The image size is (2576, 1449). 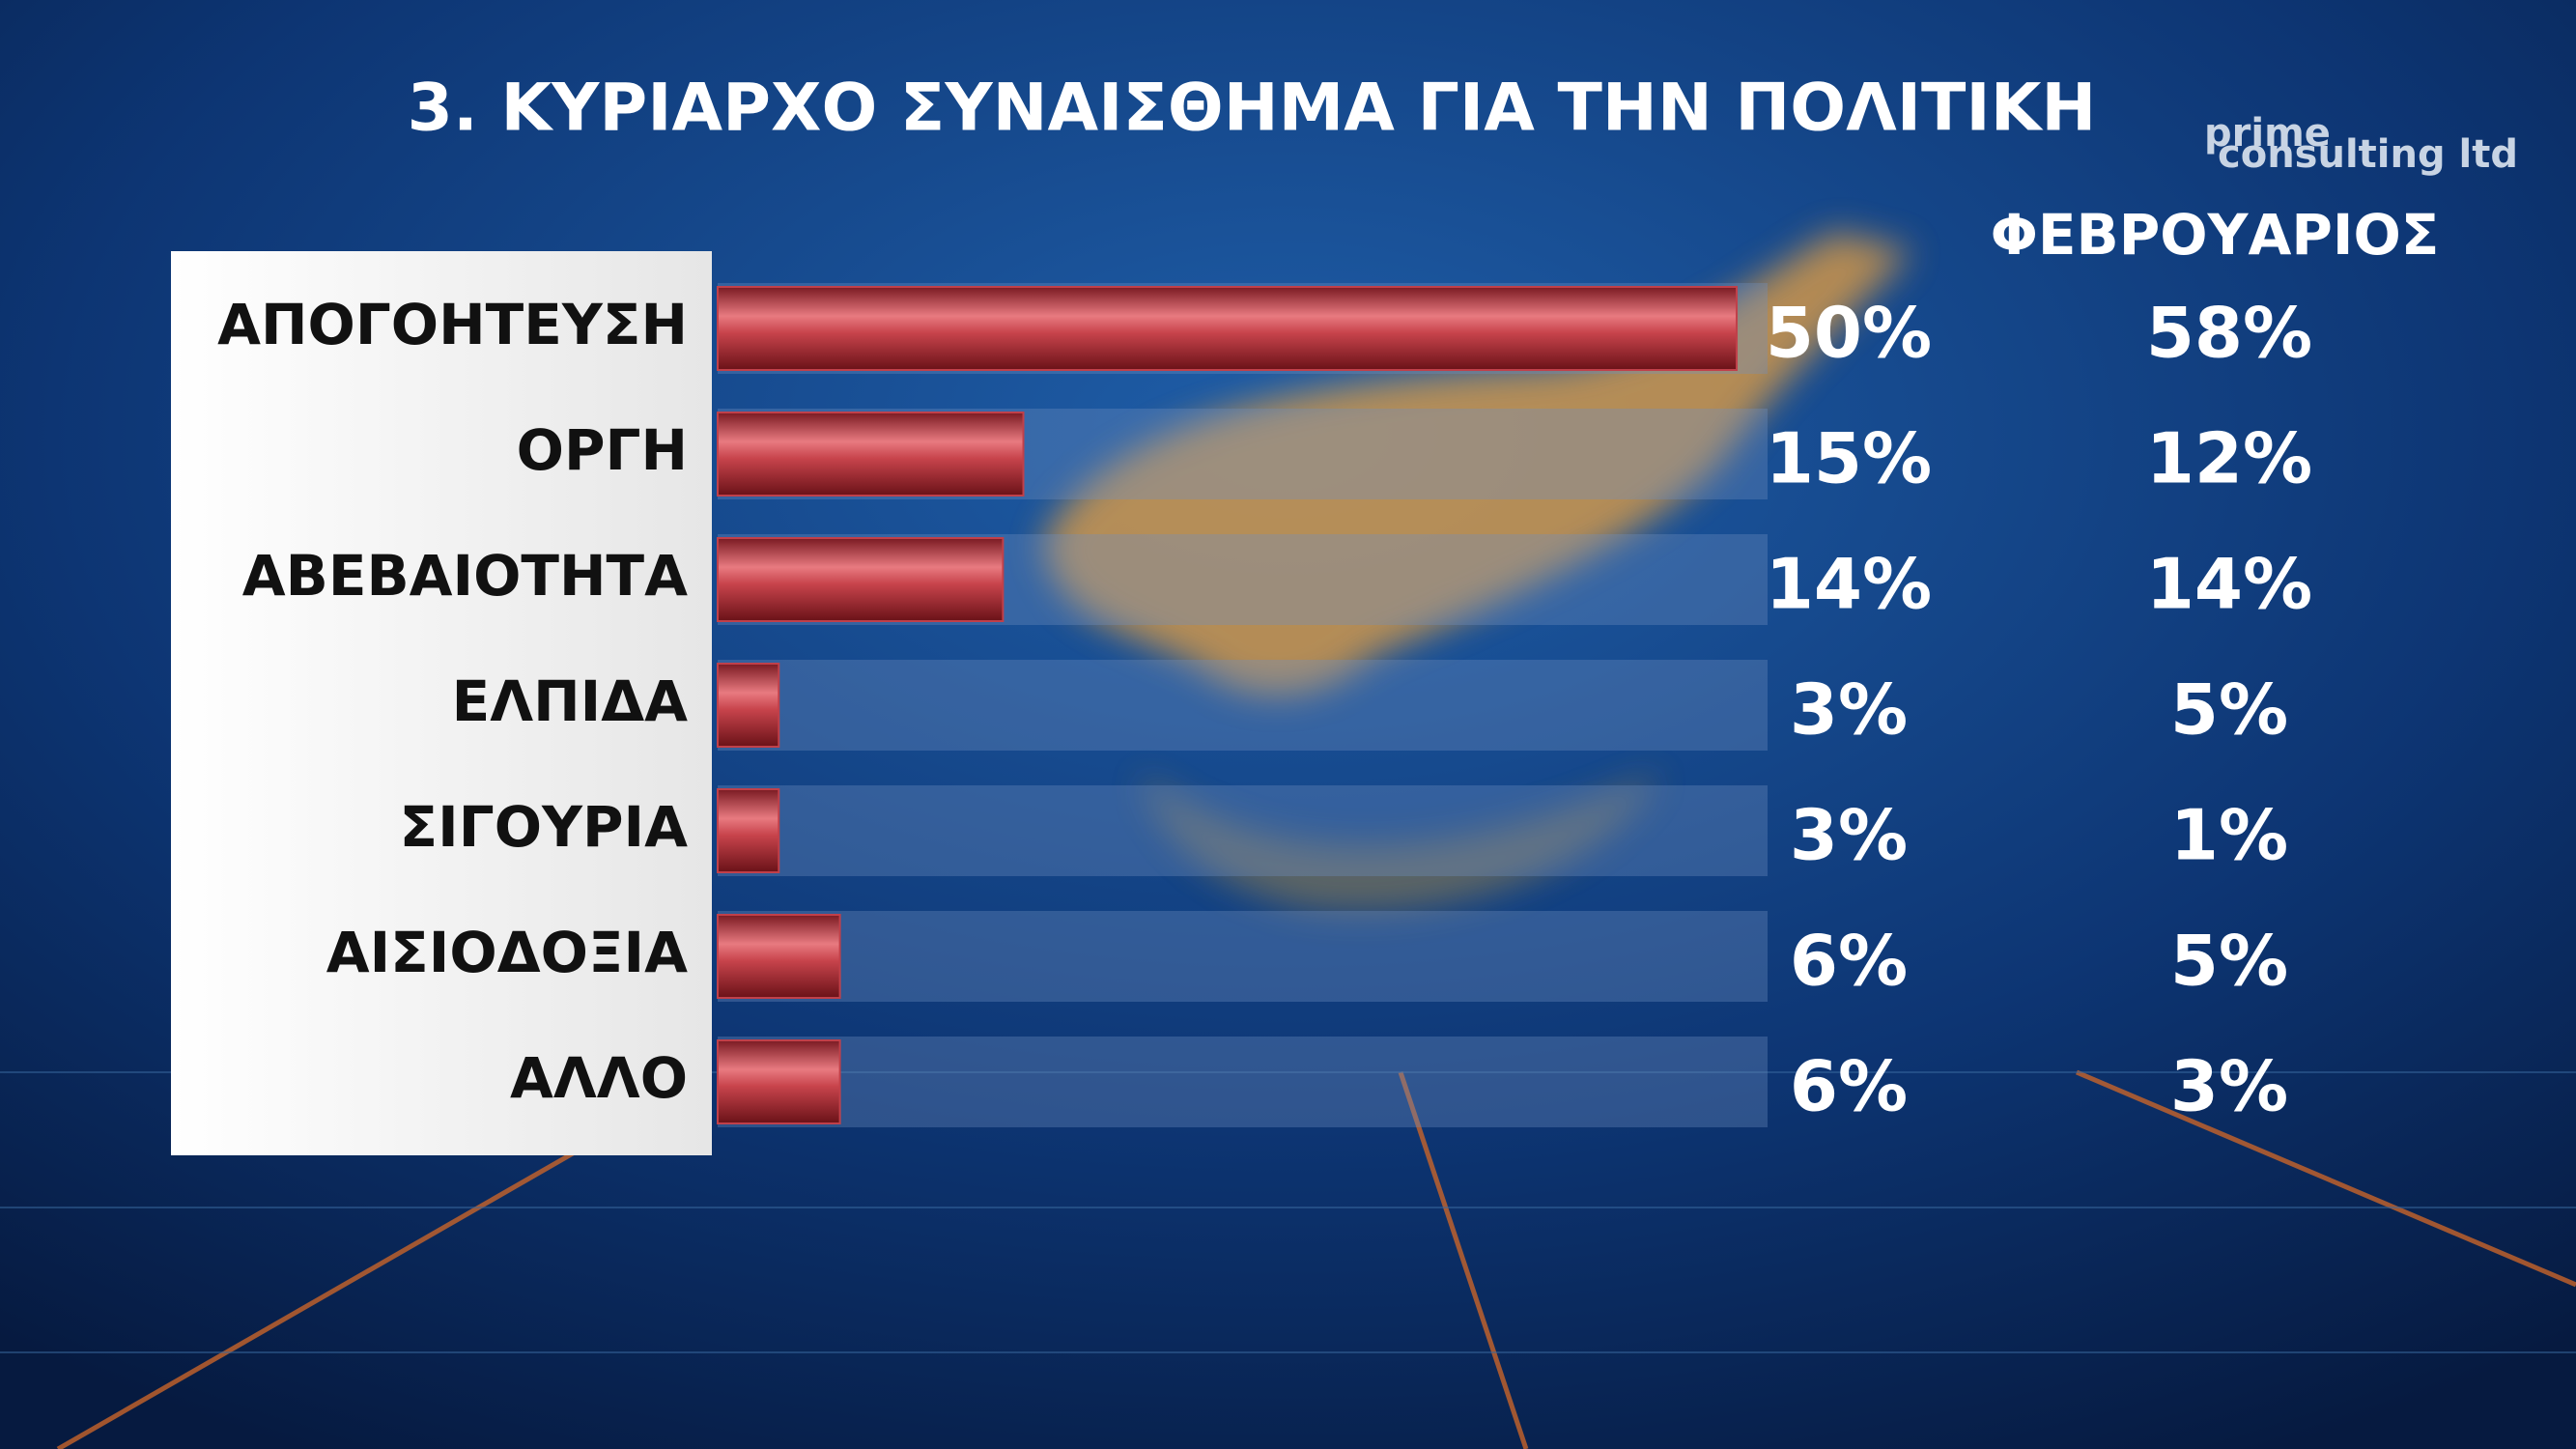 I want to click on category-label: ΑΙΣΙΟΔΟΞΙΑ, so click(x=507, y=952).